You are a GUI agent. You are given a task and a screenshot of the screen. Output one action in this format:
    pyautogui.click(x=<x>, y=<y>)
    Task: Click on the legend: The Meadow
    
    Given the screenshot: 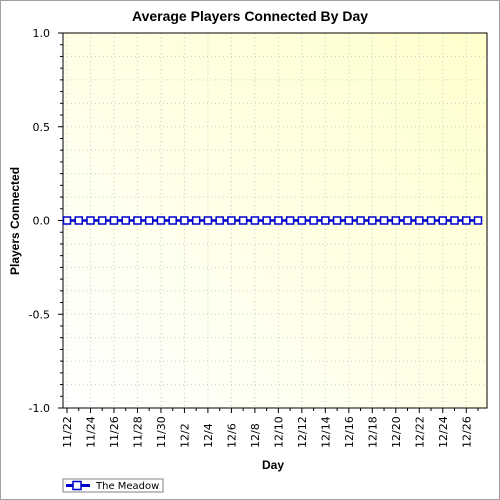 What is the action you would take?
    pyautogui.click(x=113, y=485)
    